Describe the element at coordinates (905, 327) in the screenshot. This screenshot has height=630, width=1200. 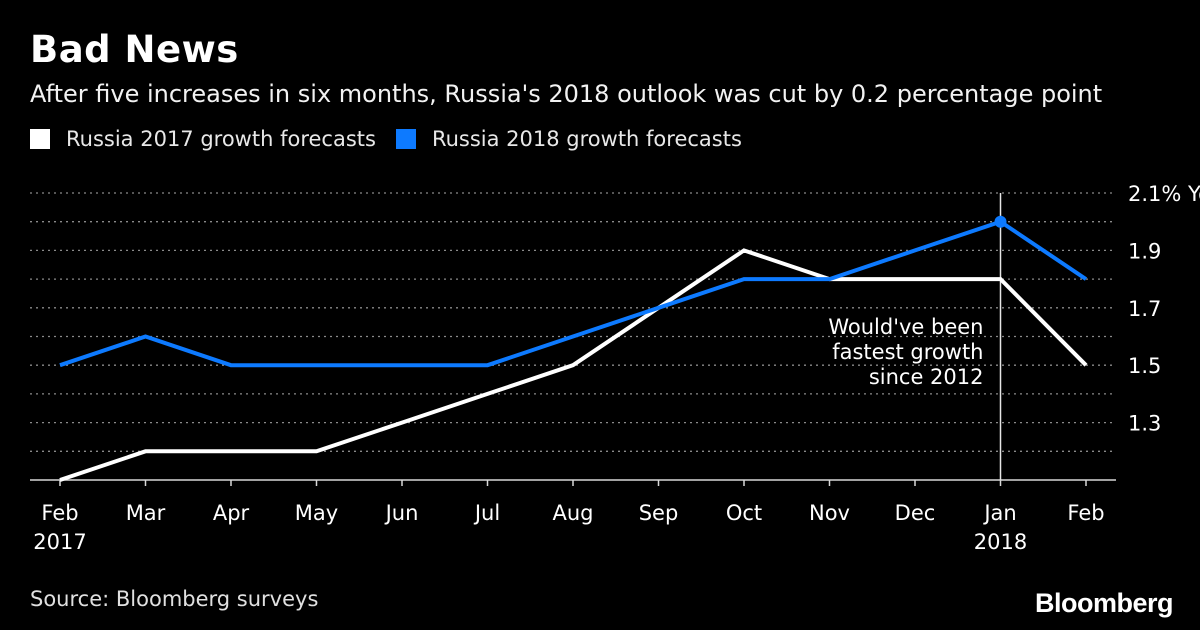
I see `annotation-text: Would've been` at that location.